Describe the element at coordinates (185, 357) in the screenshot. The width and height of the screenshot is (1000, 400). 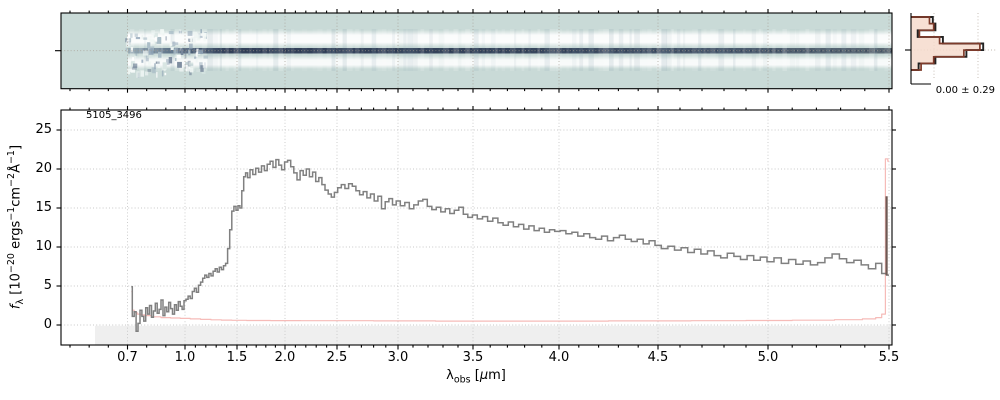
I see `x-tick-label: 1.0` at that location.